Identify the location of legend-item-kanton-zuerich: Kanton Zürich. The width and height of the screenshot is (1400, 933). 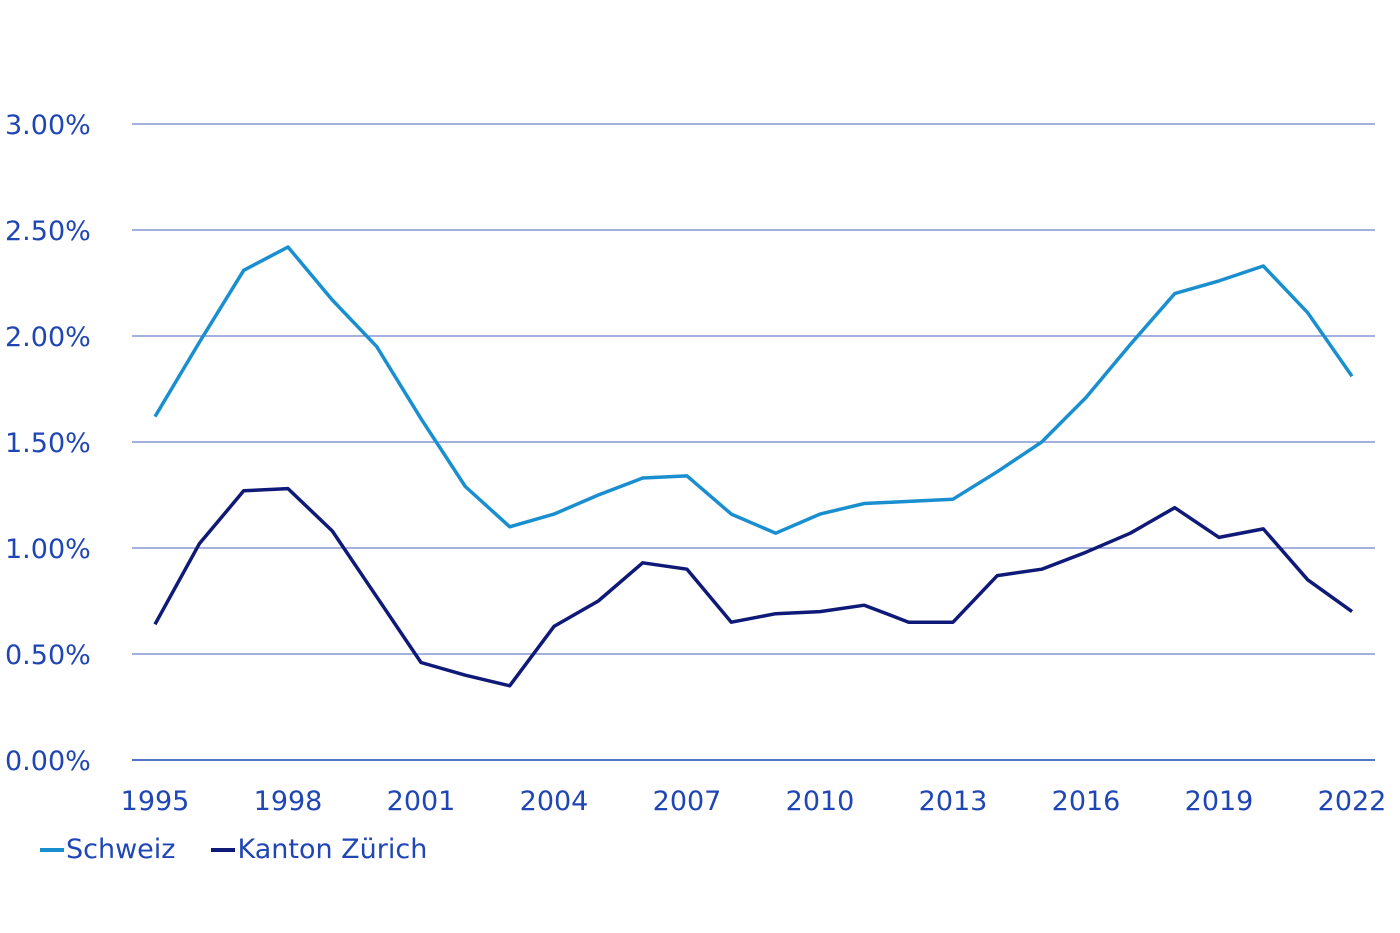
(319, 849).